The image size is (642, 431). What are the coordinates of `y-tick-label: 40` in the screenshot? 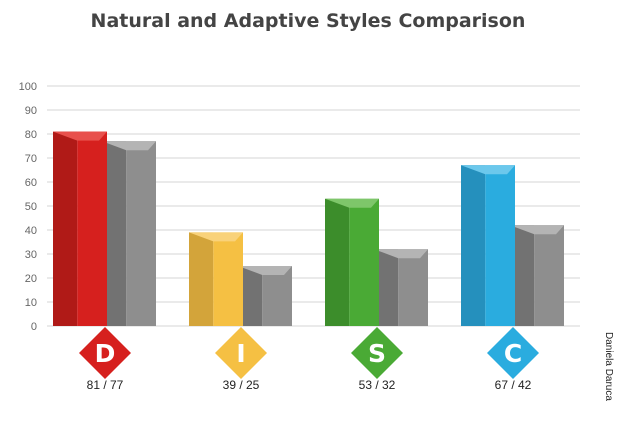 It's located at (31, 231).